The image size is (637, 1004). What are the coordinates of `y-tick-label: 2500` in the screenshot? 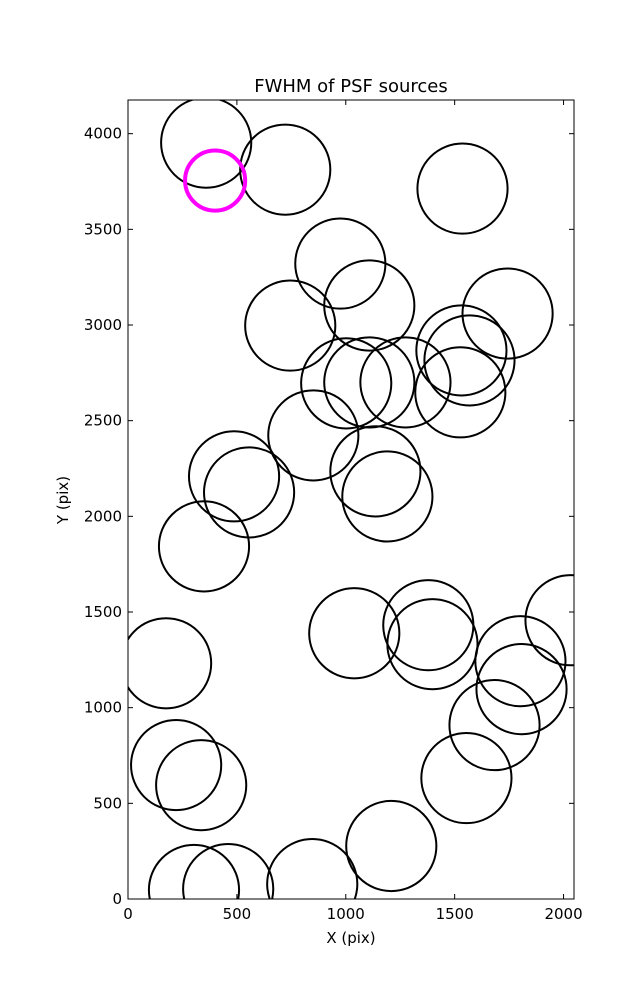 It's located at (103, 421).